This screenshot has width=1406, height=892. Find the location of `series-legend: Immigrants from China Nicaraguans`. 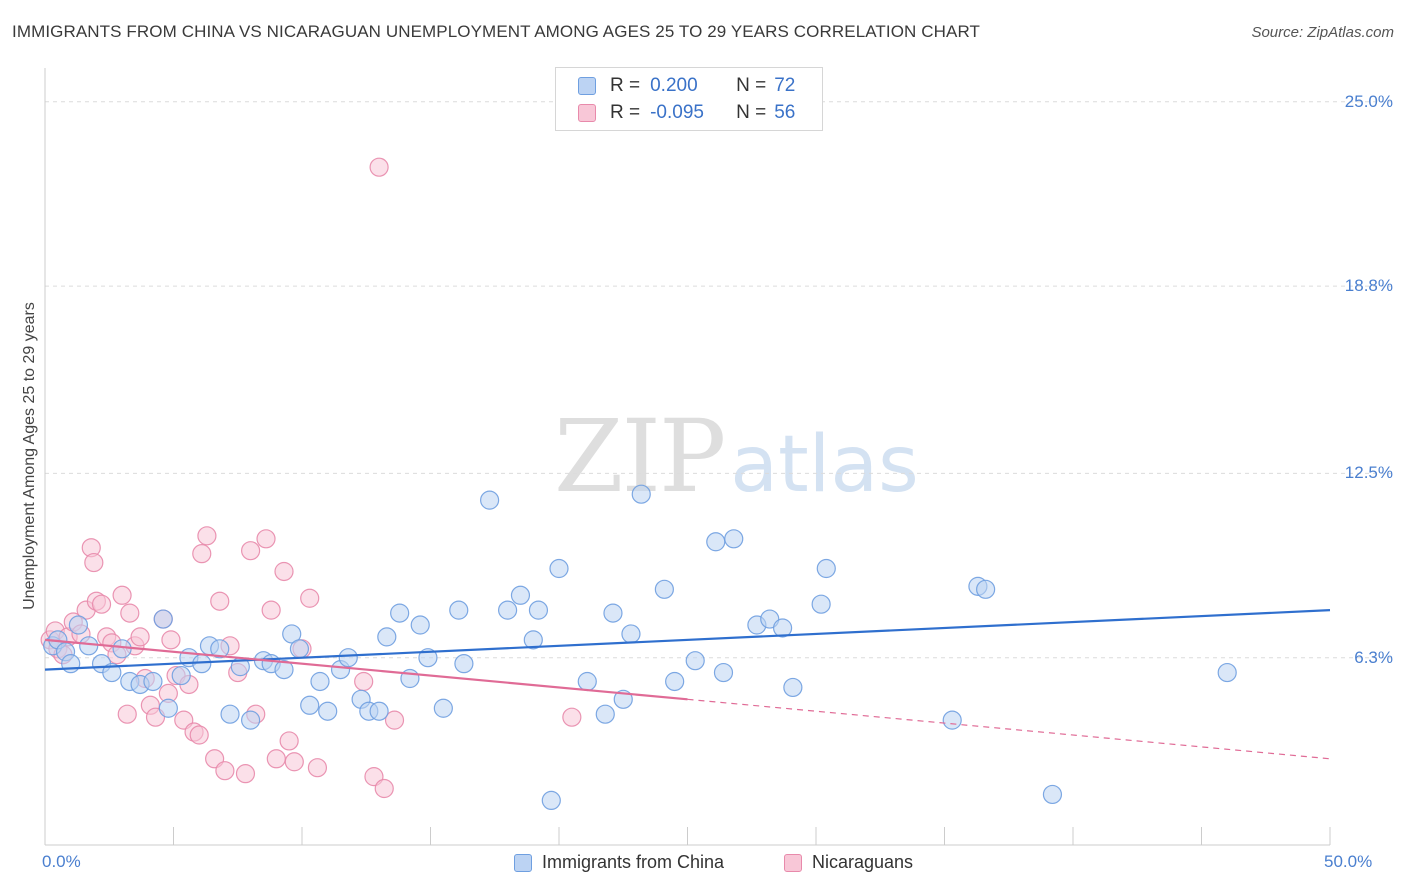

series-legend: Immigrants from China Nicaraguans is located at coordinates (703, 864).